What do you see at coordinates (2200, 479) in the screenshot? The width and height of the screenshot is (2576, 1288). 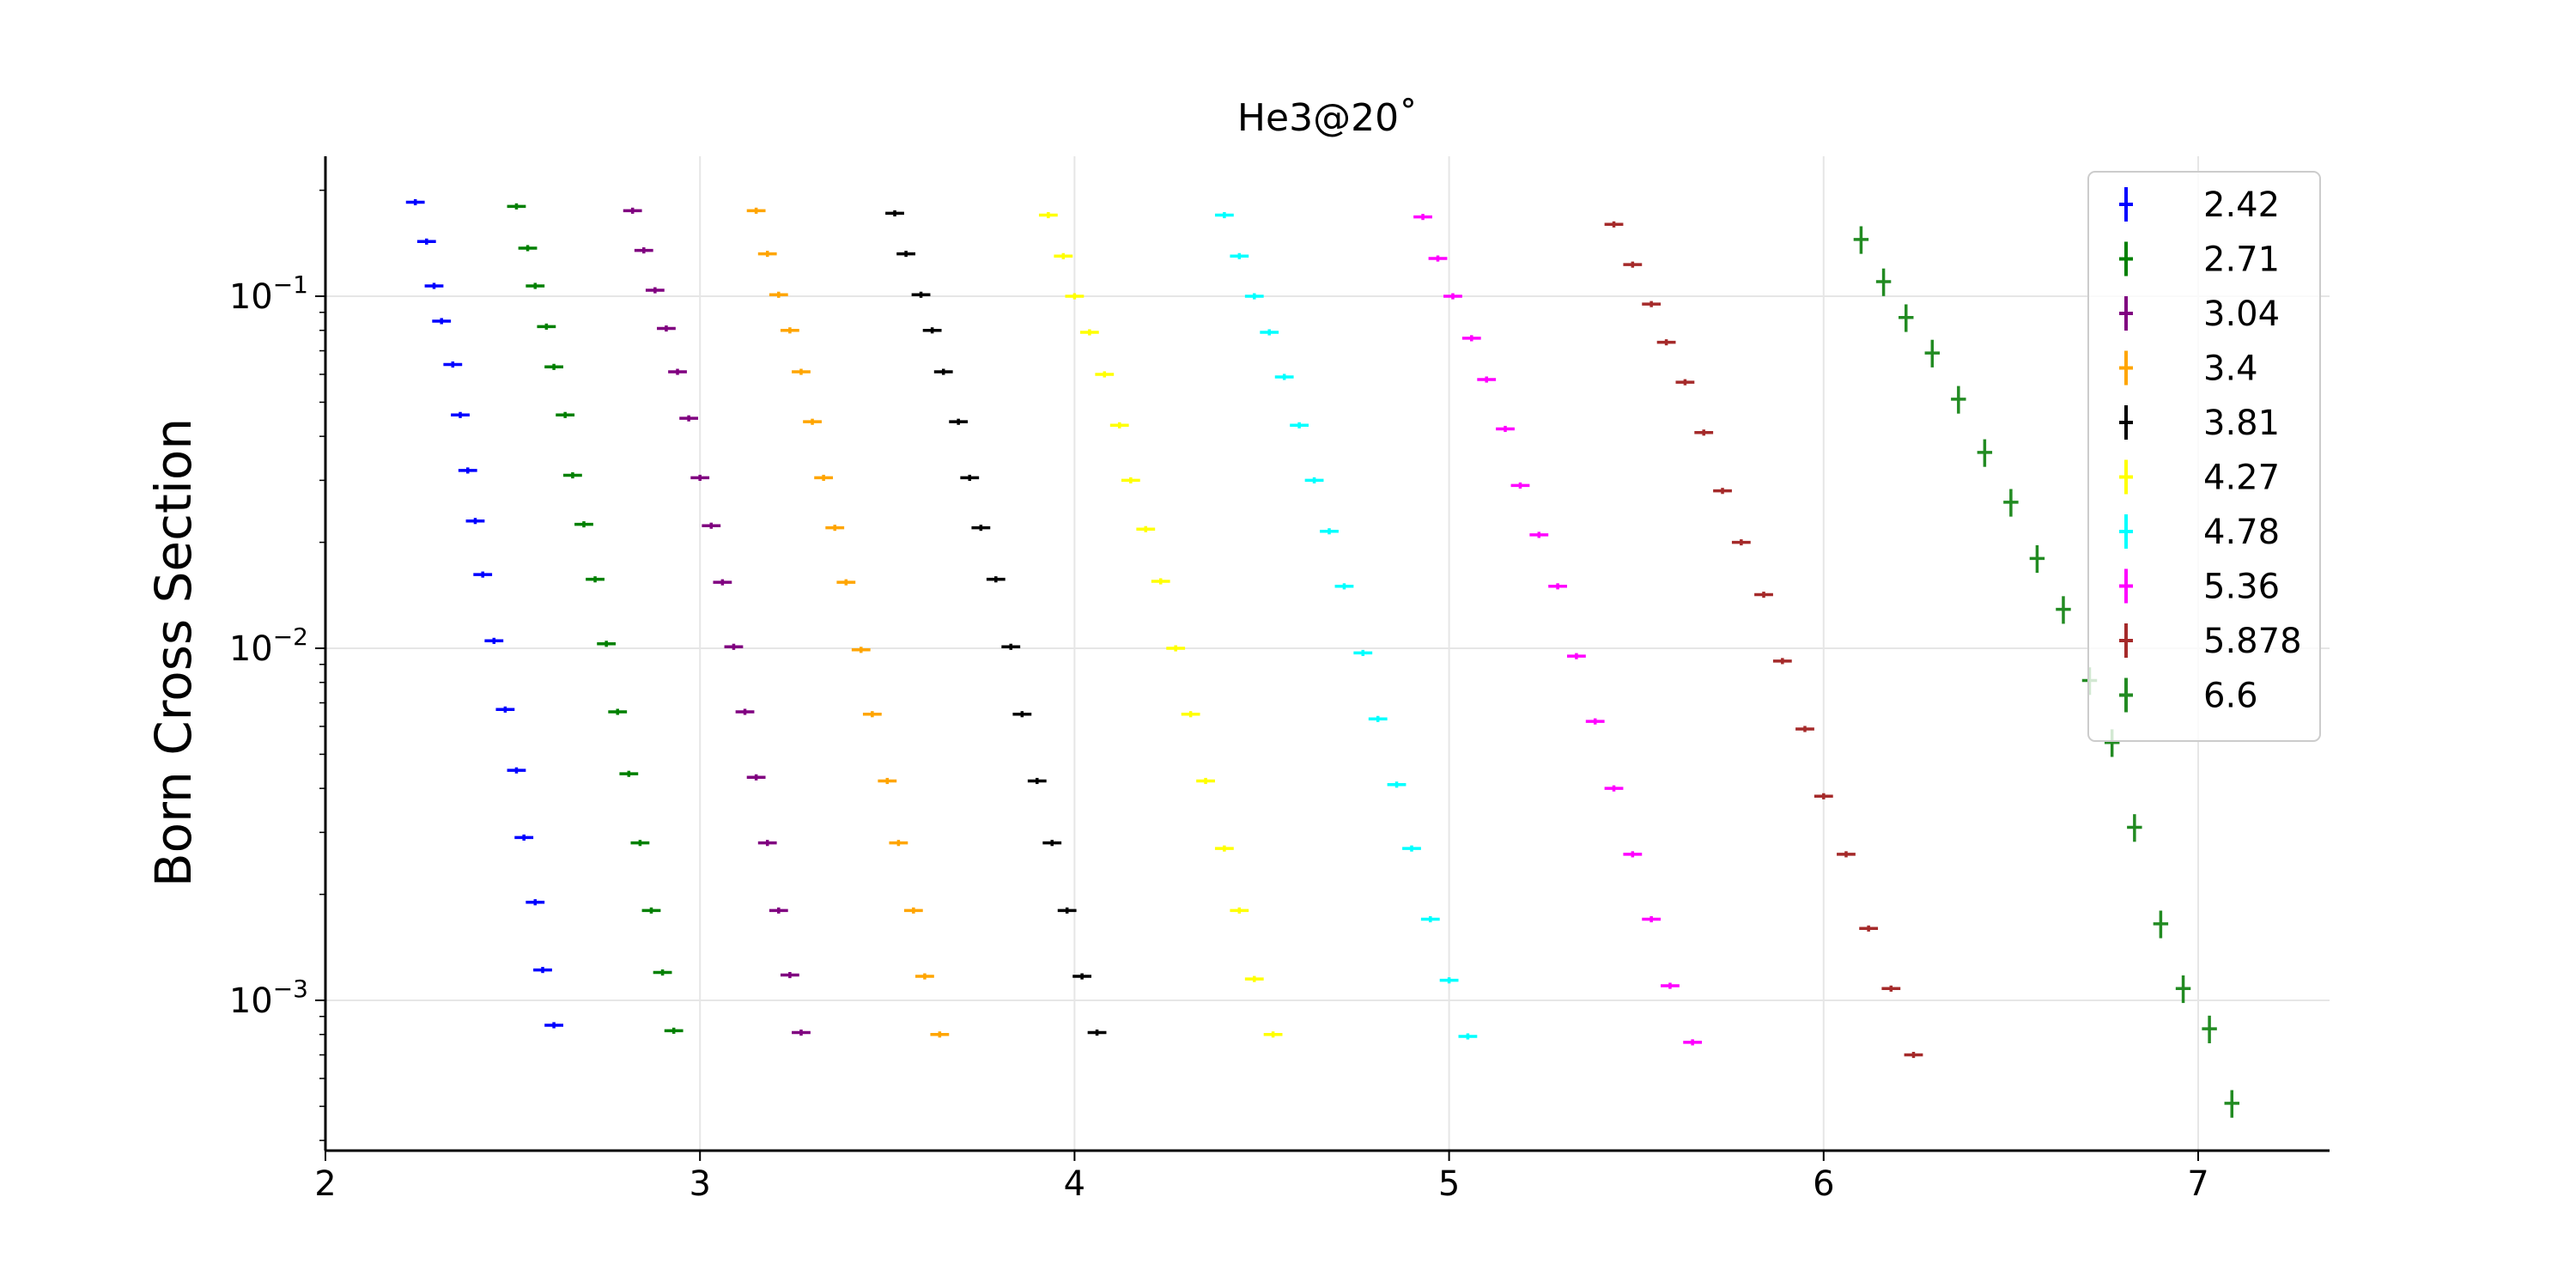 I see `legend-item: 4.27` at bounding box center [2200, 479].